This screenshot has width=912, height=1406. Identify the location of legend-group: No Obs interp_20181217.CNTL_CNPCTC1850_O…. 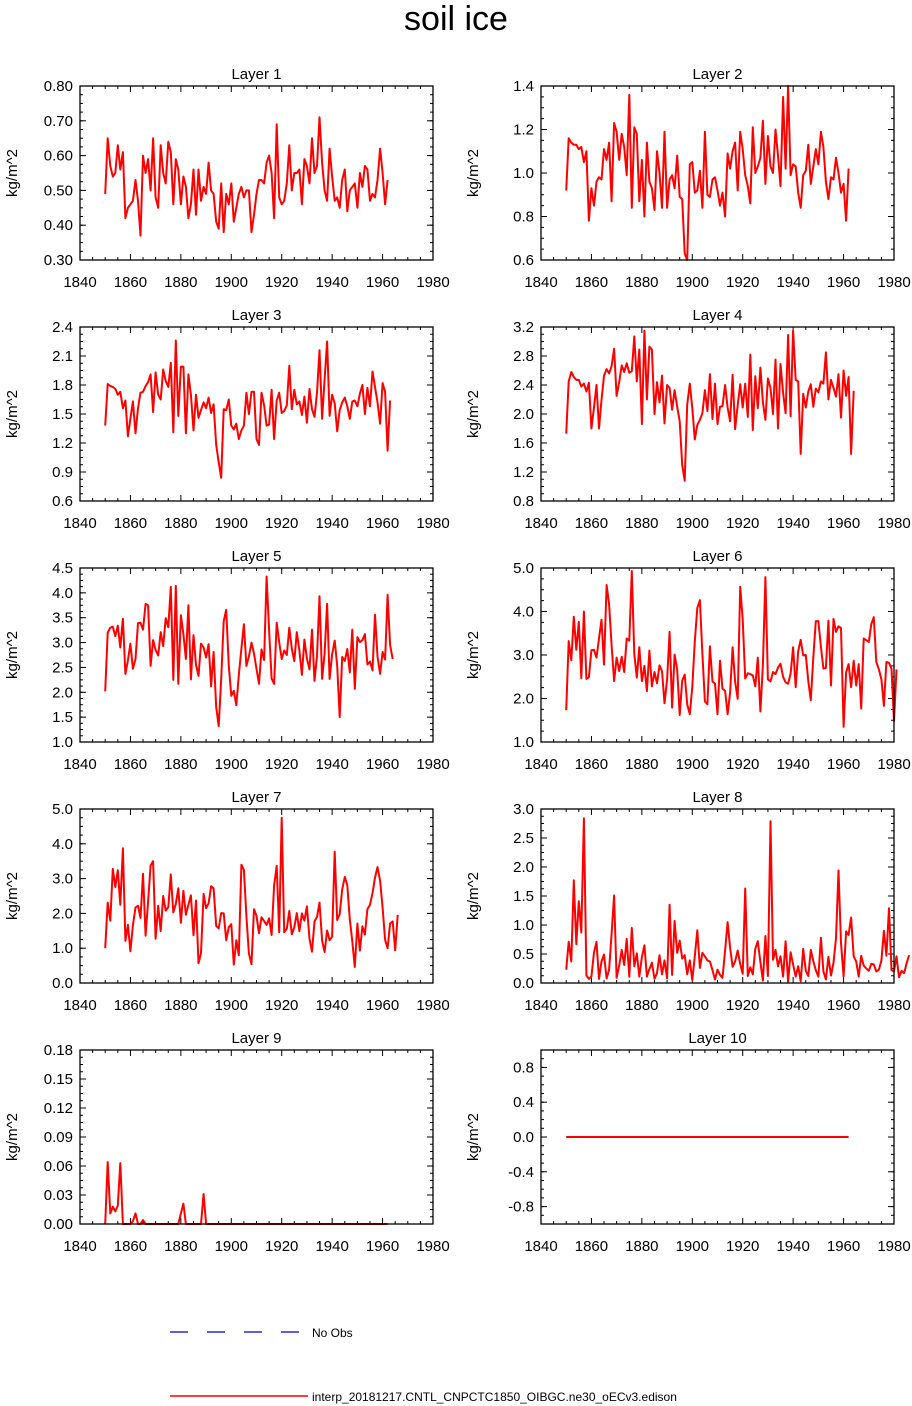
(423, 1365).